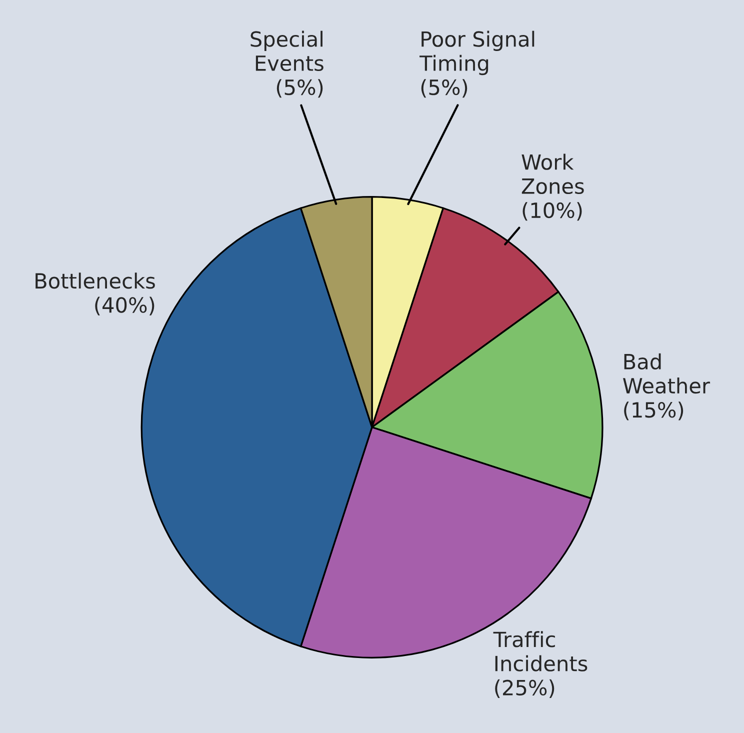  Describe the element at coordinates (552, 211) in the screenshot. I see `data-label: (10%)` at that location.